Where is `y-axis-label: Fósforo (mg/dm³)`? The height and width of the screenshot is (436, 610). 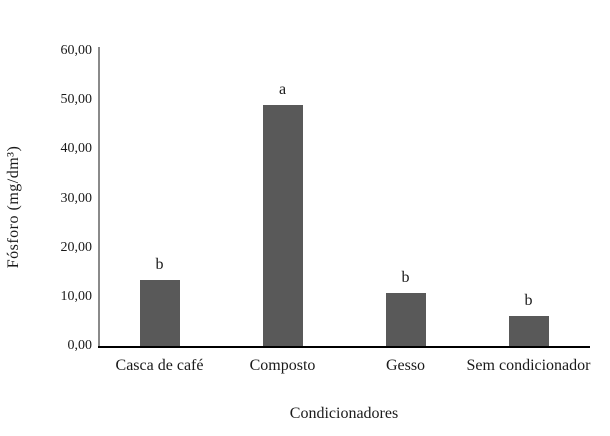
y-axis-label: Fósforo (mg/dm³) is located at coordinates (13, 207).